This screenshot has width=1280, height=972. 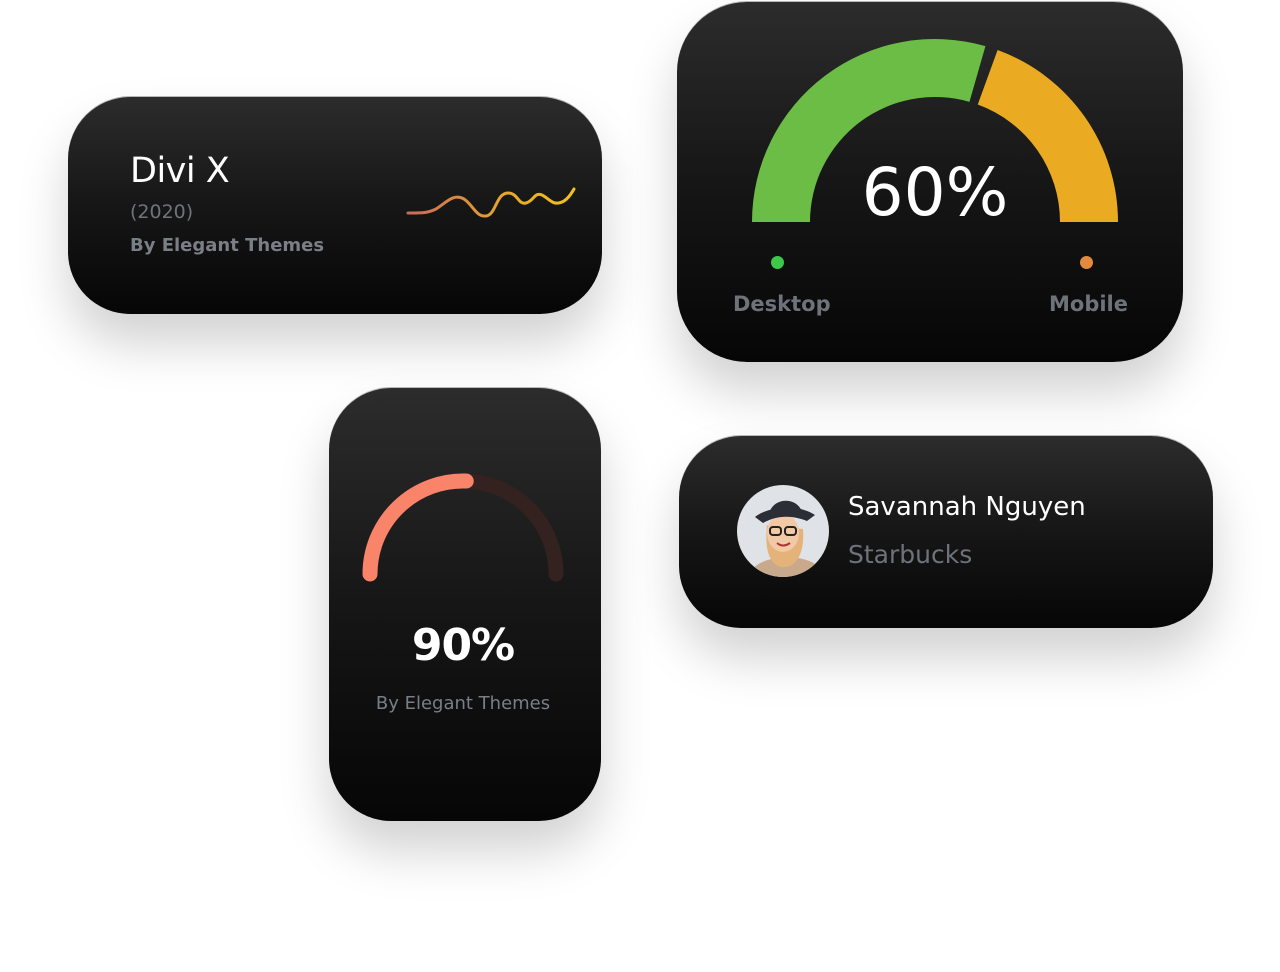 What do you see at coordinates (465, 604) in the screenshot?
I see `score-card: 90% By Elegant Themes` at bounding box center [465, 604].